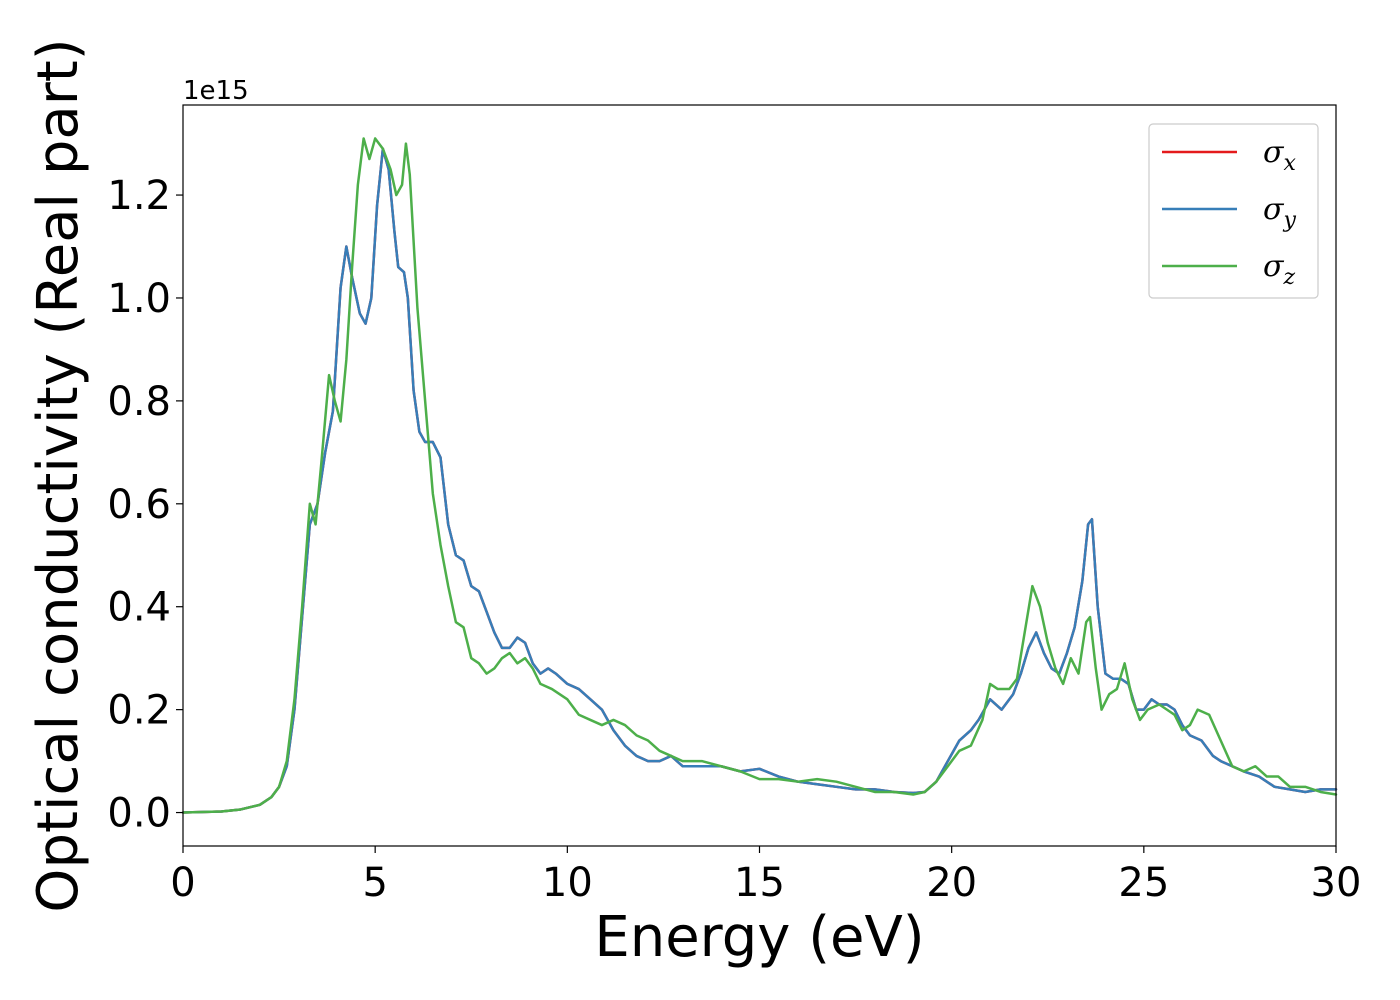 This screenshot has width=1400, height=1000. What do you see at coordinates (139, 402) in the screenshot?
I see `y-tick-label: 0.8` at bounding box center [139, 402].